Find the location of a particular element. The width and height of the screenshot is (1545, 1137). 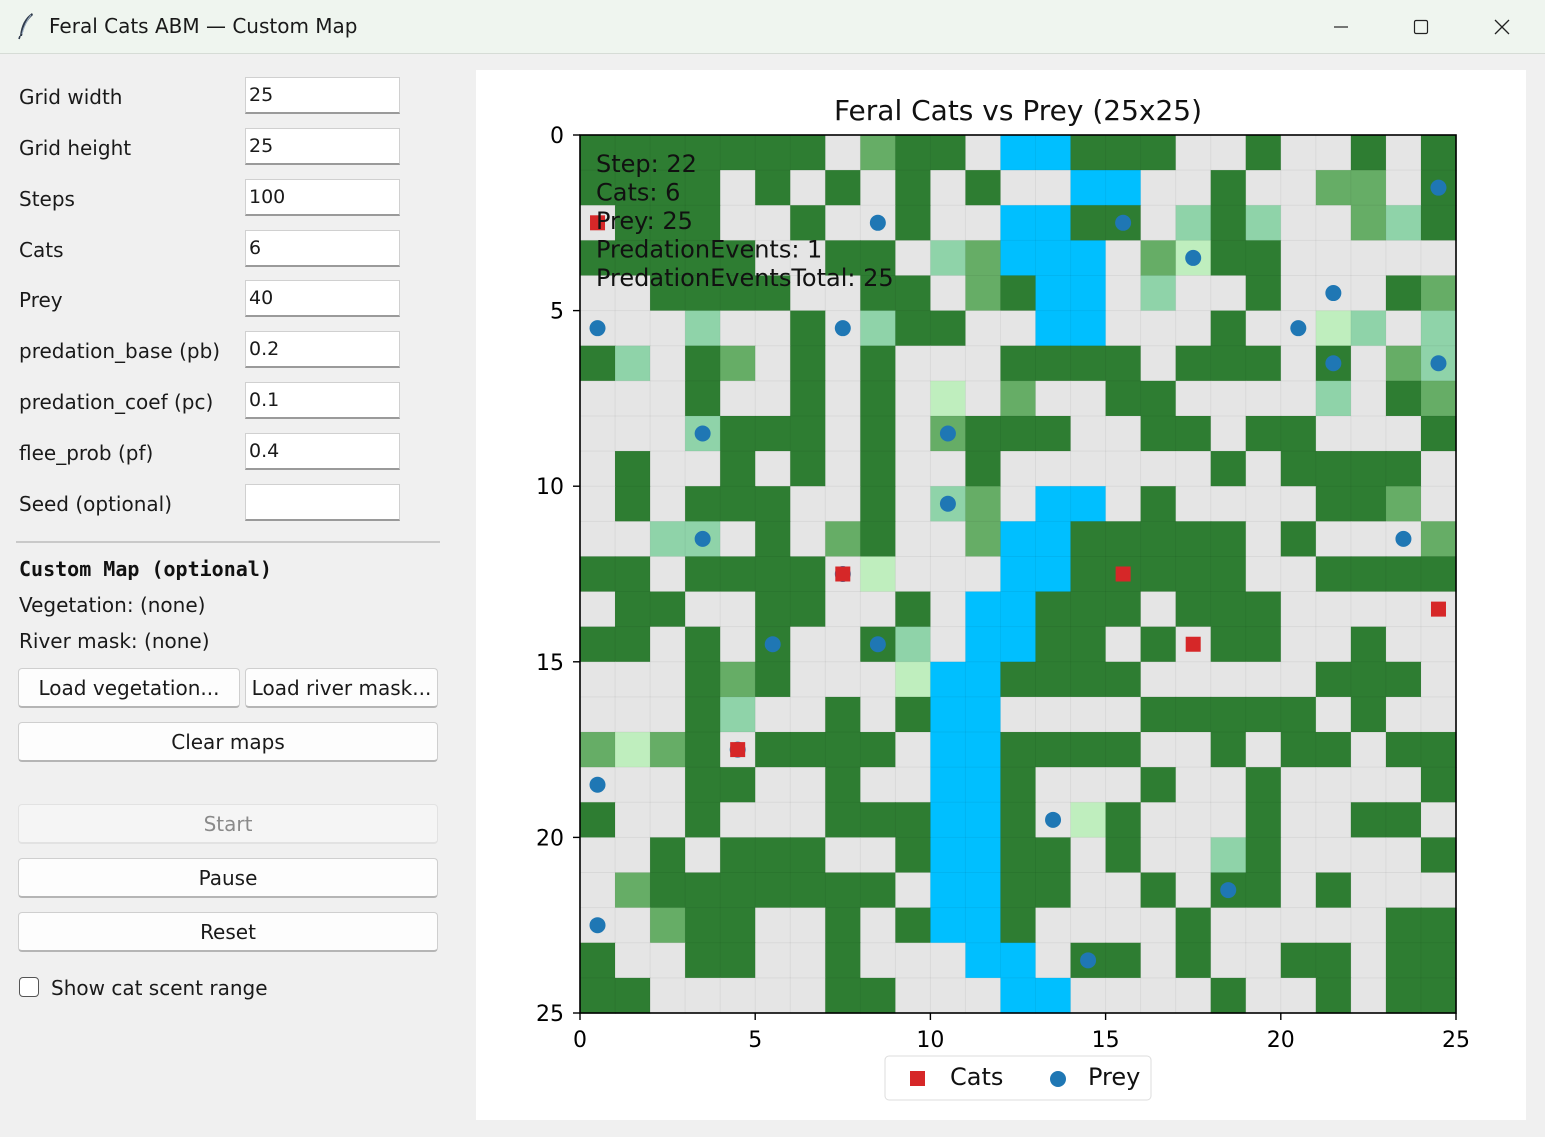

status-annotation-line: Cats: 6 is located at coordinates (638, 193).